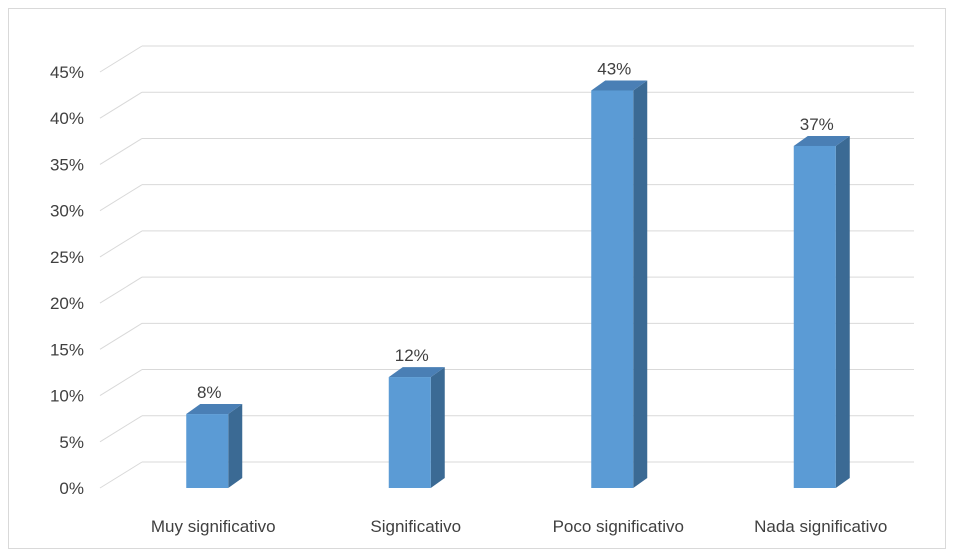  Describe the element at coordinates (67, 72) in the screenshot. I see `y-tick-label: 45%` at that location.